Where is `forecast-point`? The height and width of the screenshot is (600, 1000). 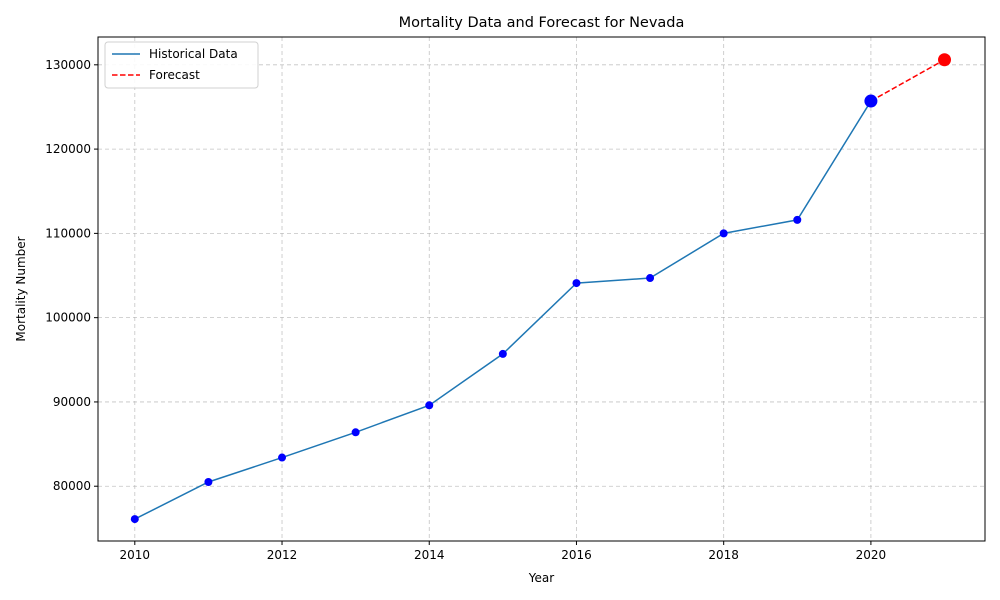
forecast-point is located at coordinates (945, 60).